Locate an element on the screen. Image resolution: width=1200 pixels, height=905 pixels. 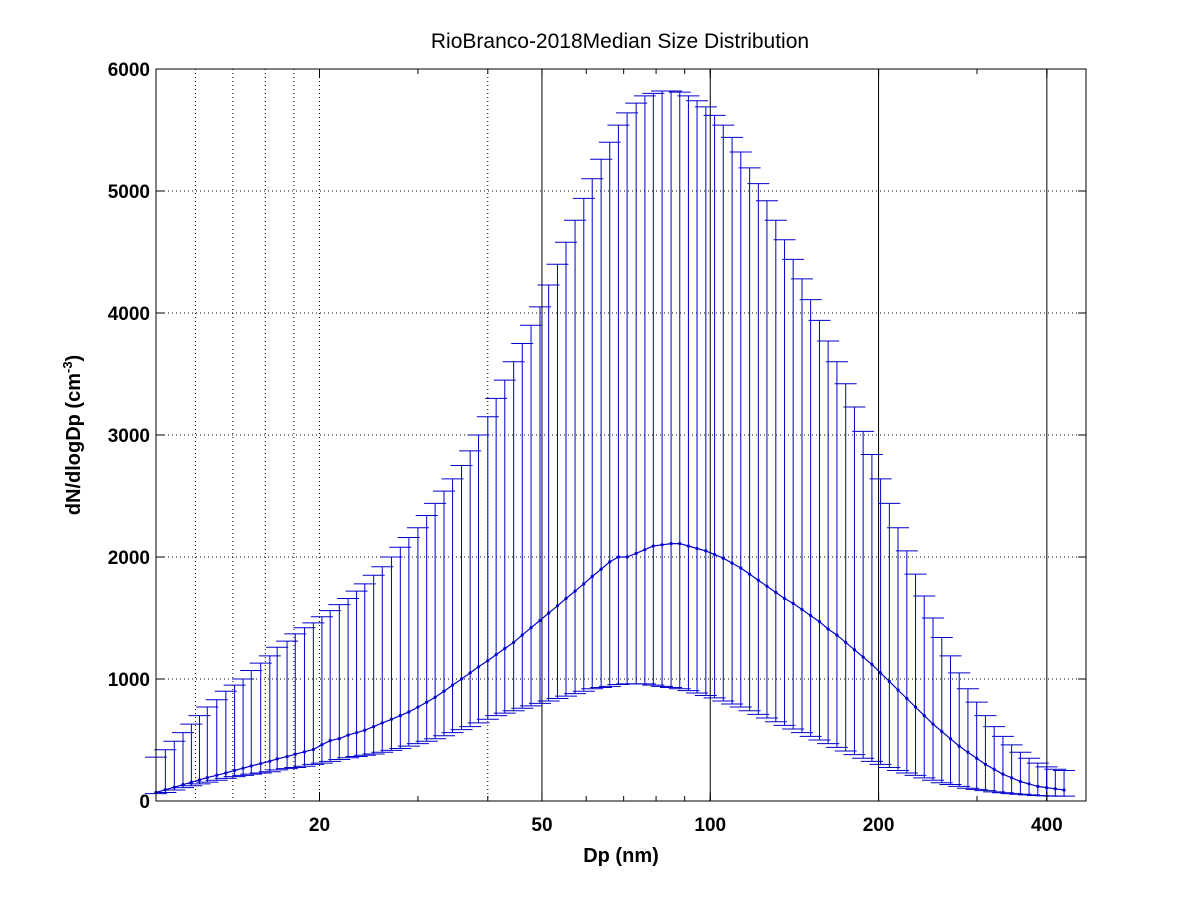
y-tick-label: 5000 is located at coordinates (129, 192).